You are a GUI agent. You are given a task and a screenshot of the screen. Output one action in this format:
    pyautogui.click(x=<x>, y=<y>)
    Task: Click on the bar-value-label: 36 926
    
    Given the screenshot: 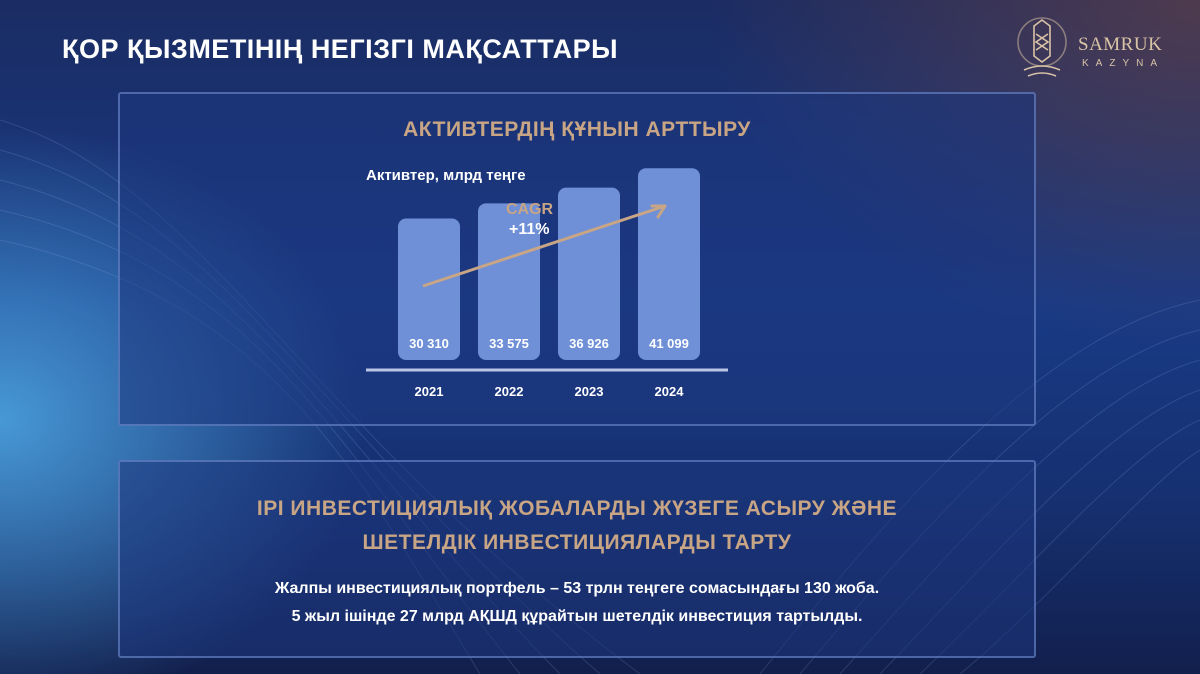 What is the action you would take?
    pyautogui.click(x=589, y=343)
    